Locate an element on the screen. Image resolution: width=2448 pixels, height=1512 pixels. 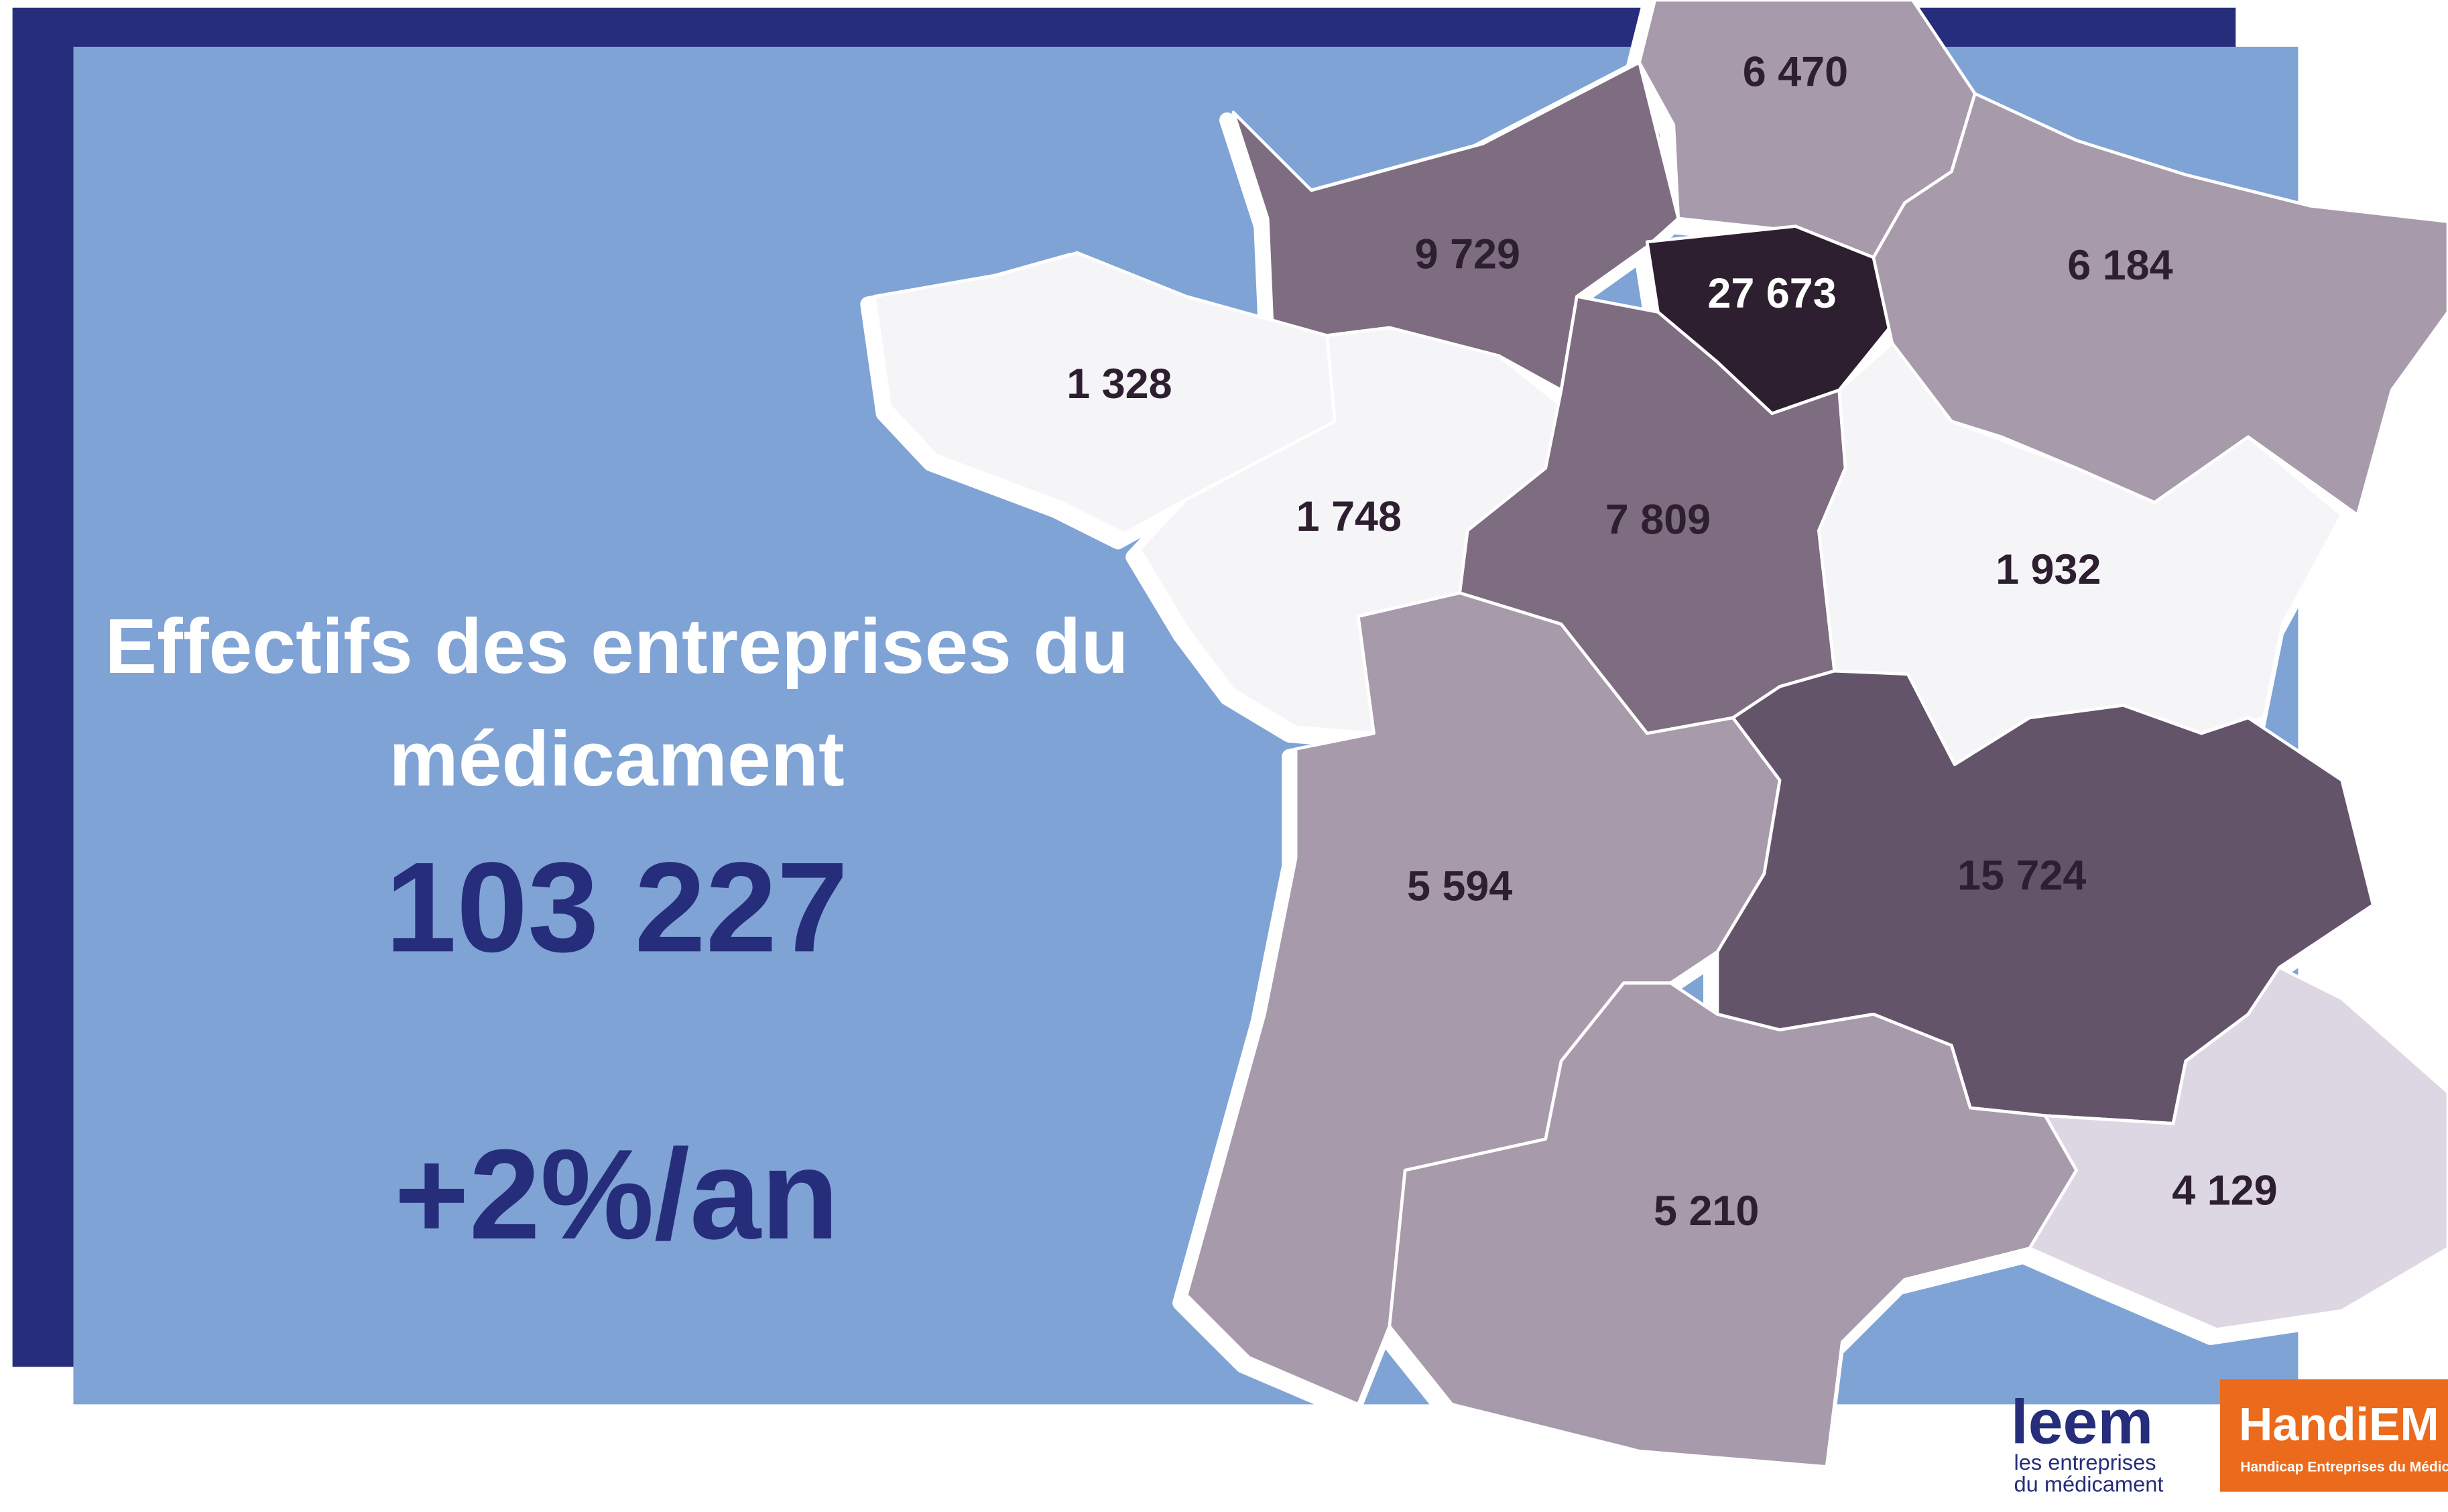
title-line: Effectifs des entreprises du is located at coordinates (617, 646).